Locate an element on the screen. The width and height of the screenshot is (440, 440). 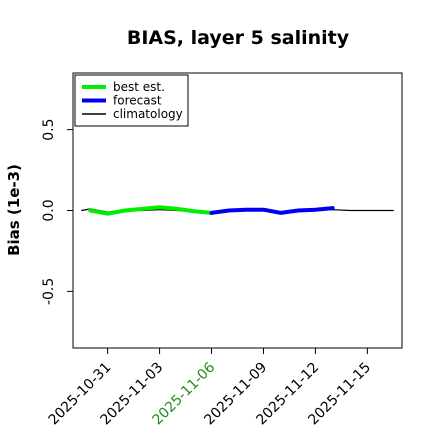
y-tick-label: 0.5 is located at coordinates (49, 129).